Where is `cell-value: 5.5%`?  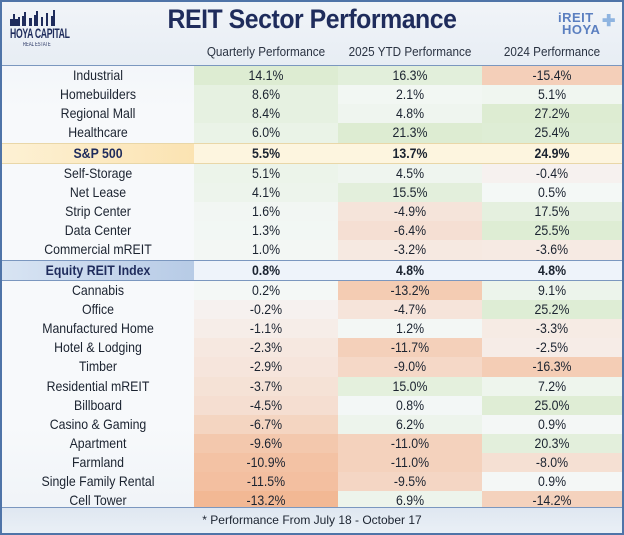
cell-value: 5.5% is located at coordinates (266, 152).